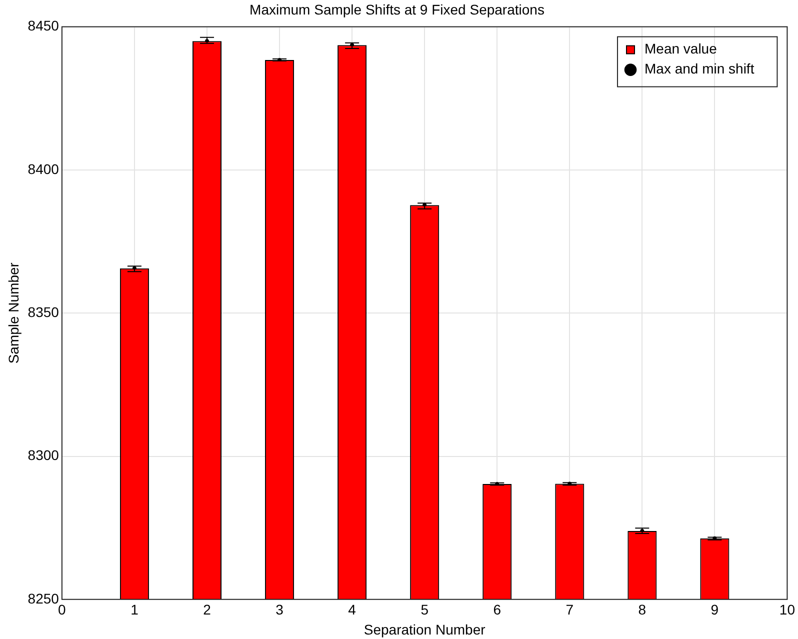 This screenshot has height=639, width=798. Describe the element at coordinates (280, 610) in the screenshot. I see `x-tick-label: 3` at that location.